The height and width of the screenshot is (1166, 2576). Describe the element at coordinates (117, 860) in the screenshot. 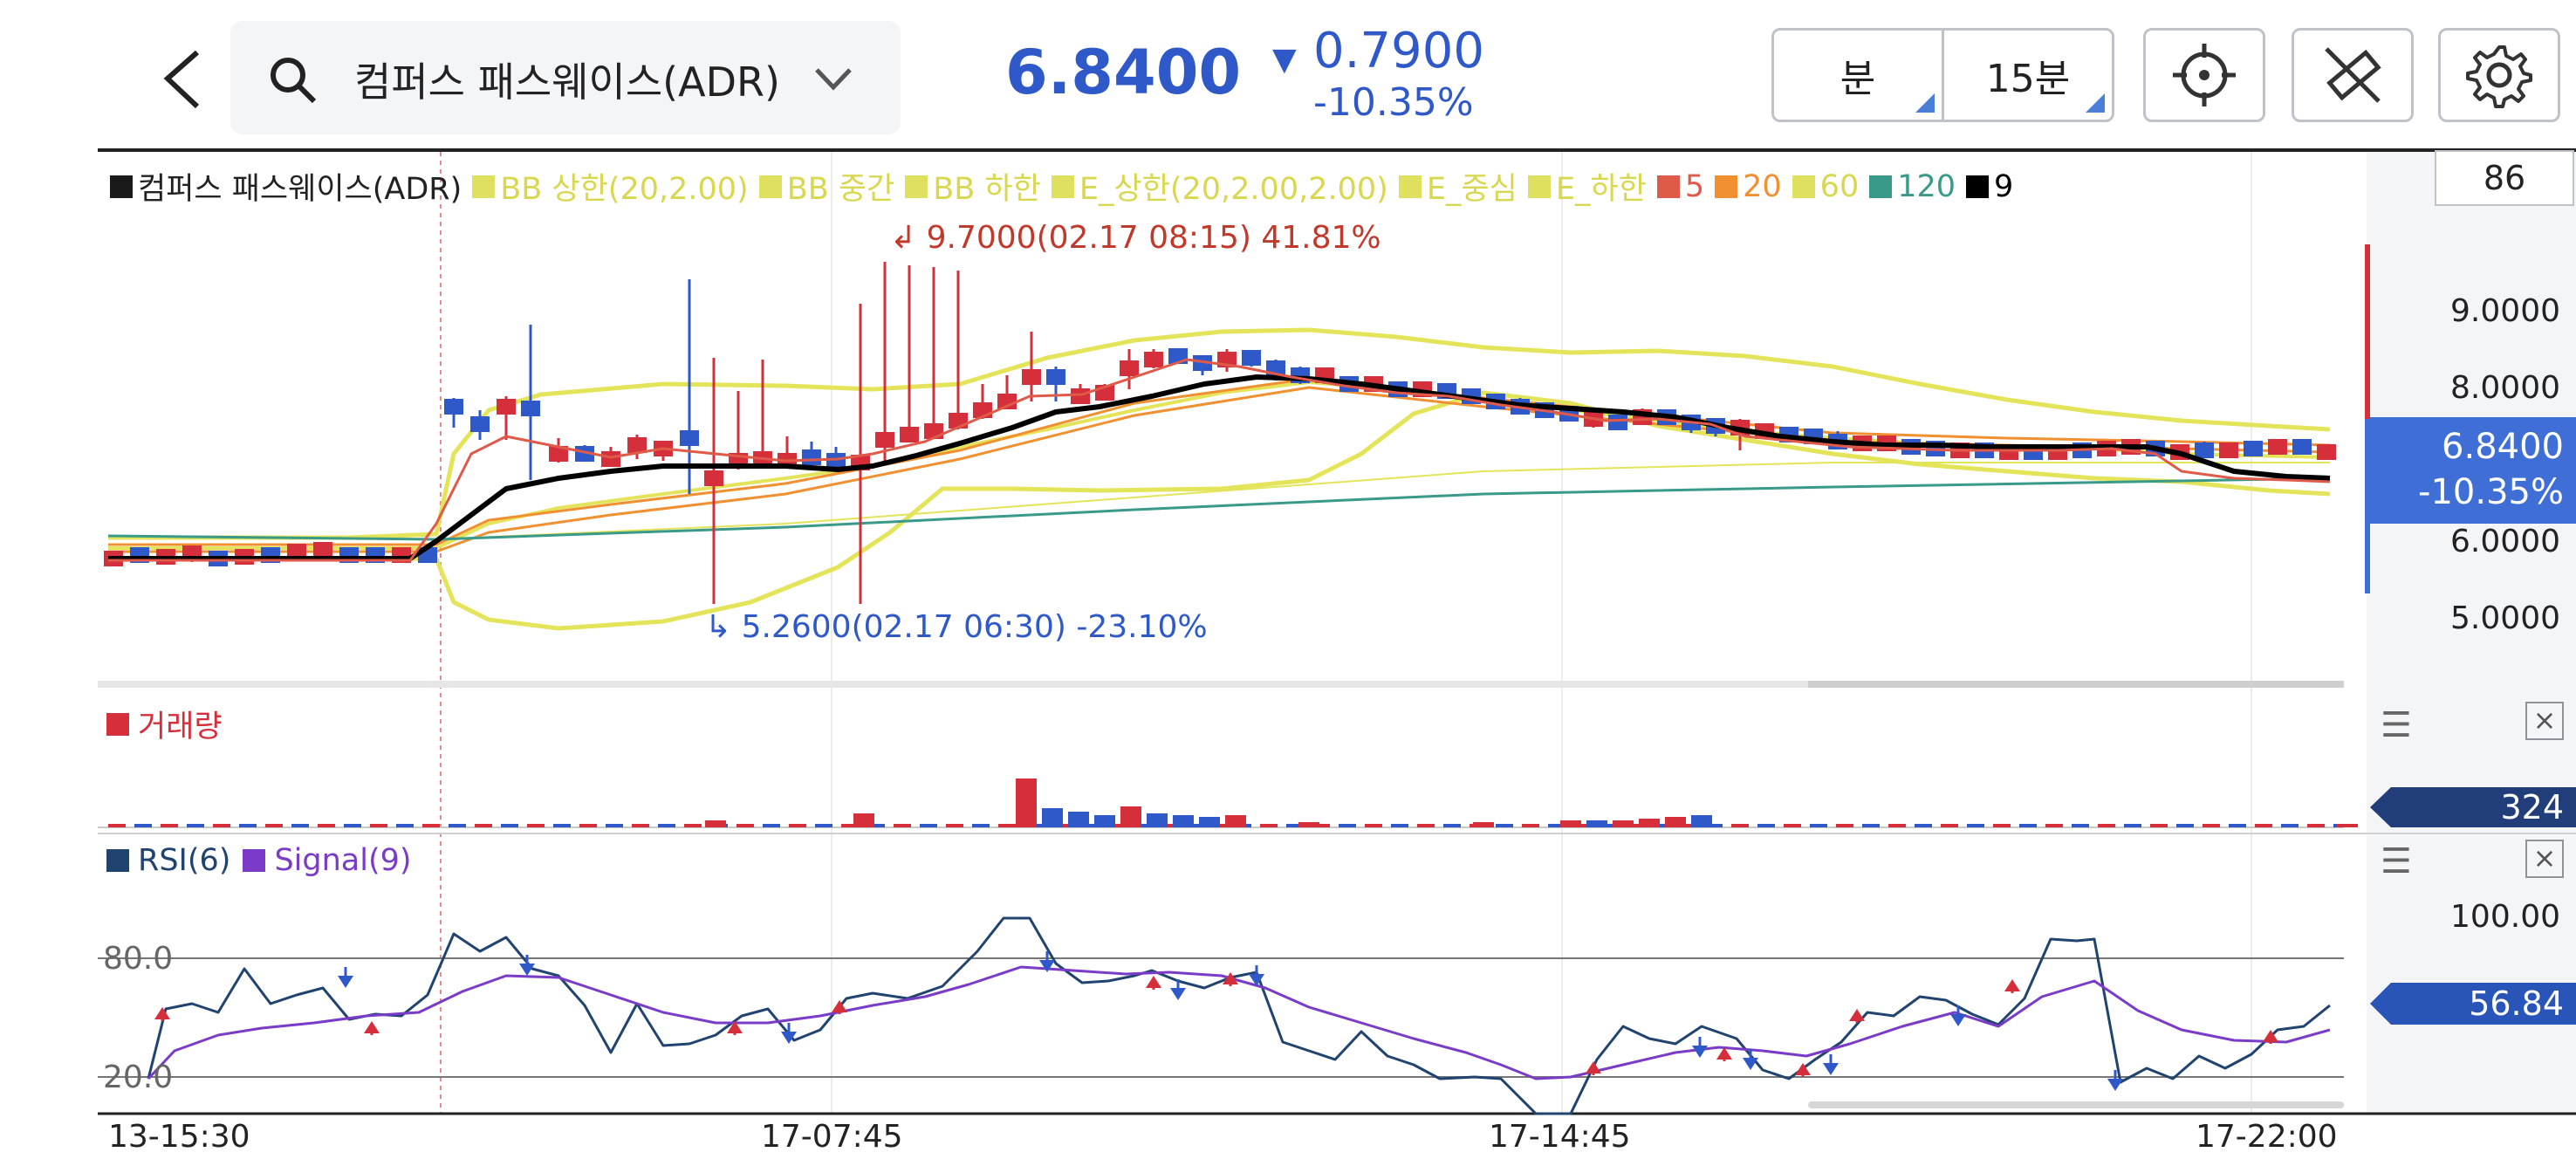

I see `rsi-color-swatch` at that location.